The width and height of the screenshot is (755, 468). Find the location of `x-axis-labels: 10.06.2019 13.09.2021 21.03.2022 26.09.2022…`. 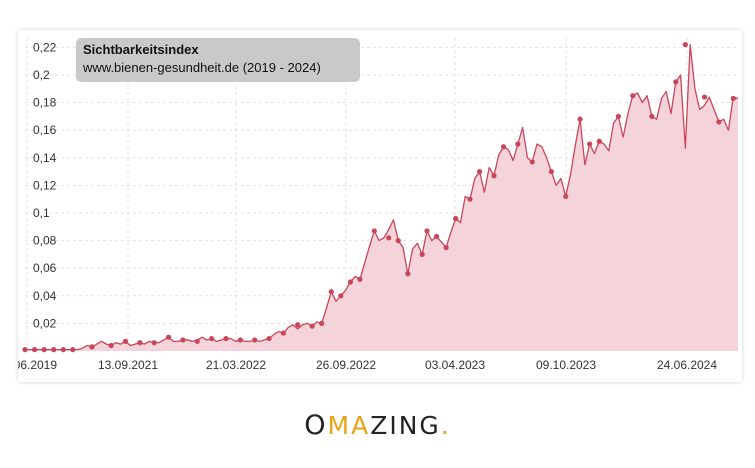

x-axis-labels: 10.06.2019 13.09.2021 21.03.2022 26.09.2022… is located at coordinates (367, 365).